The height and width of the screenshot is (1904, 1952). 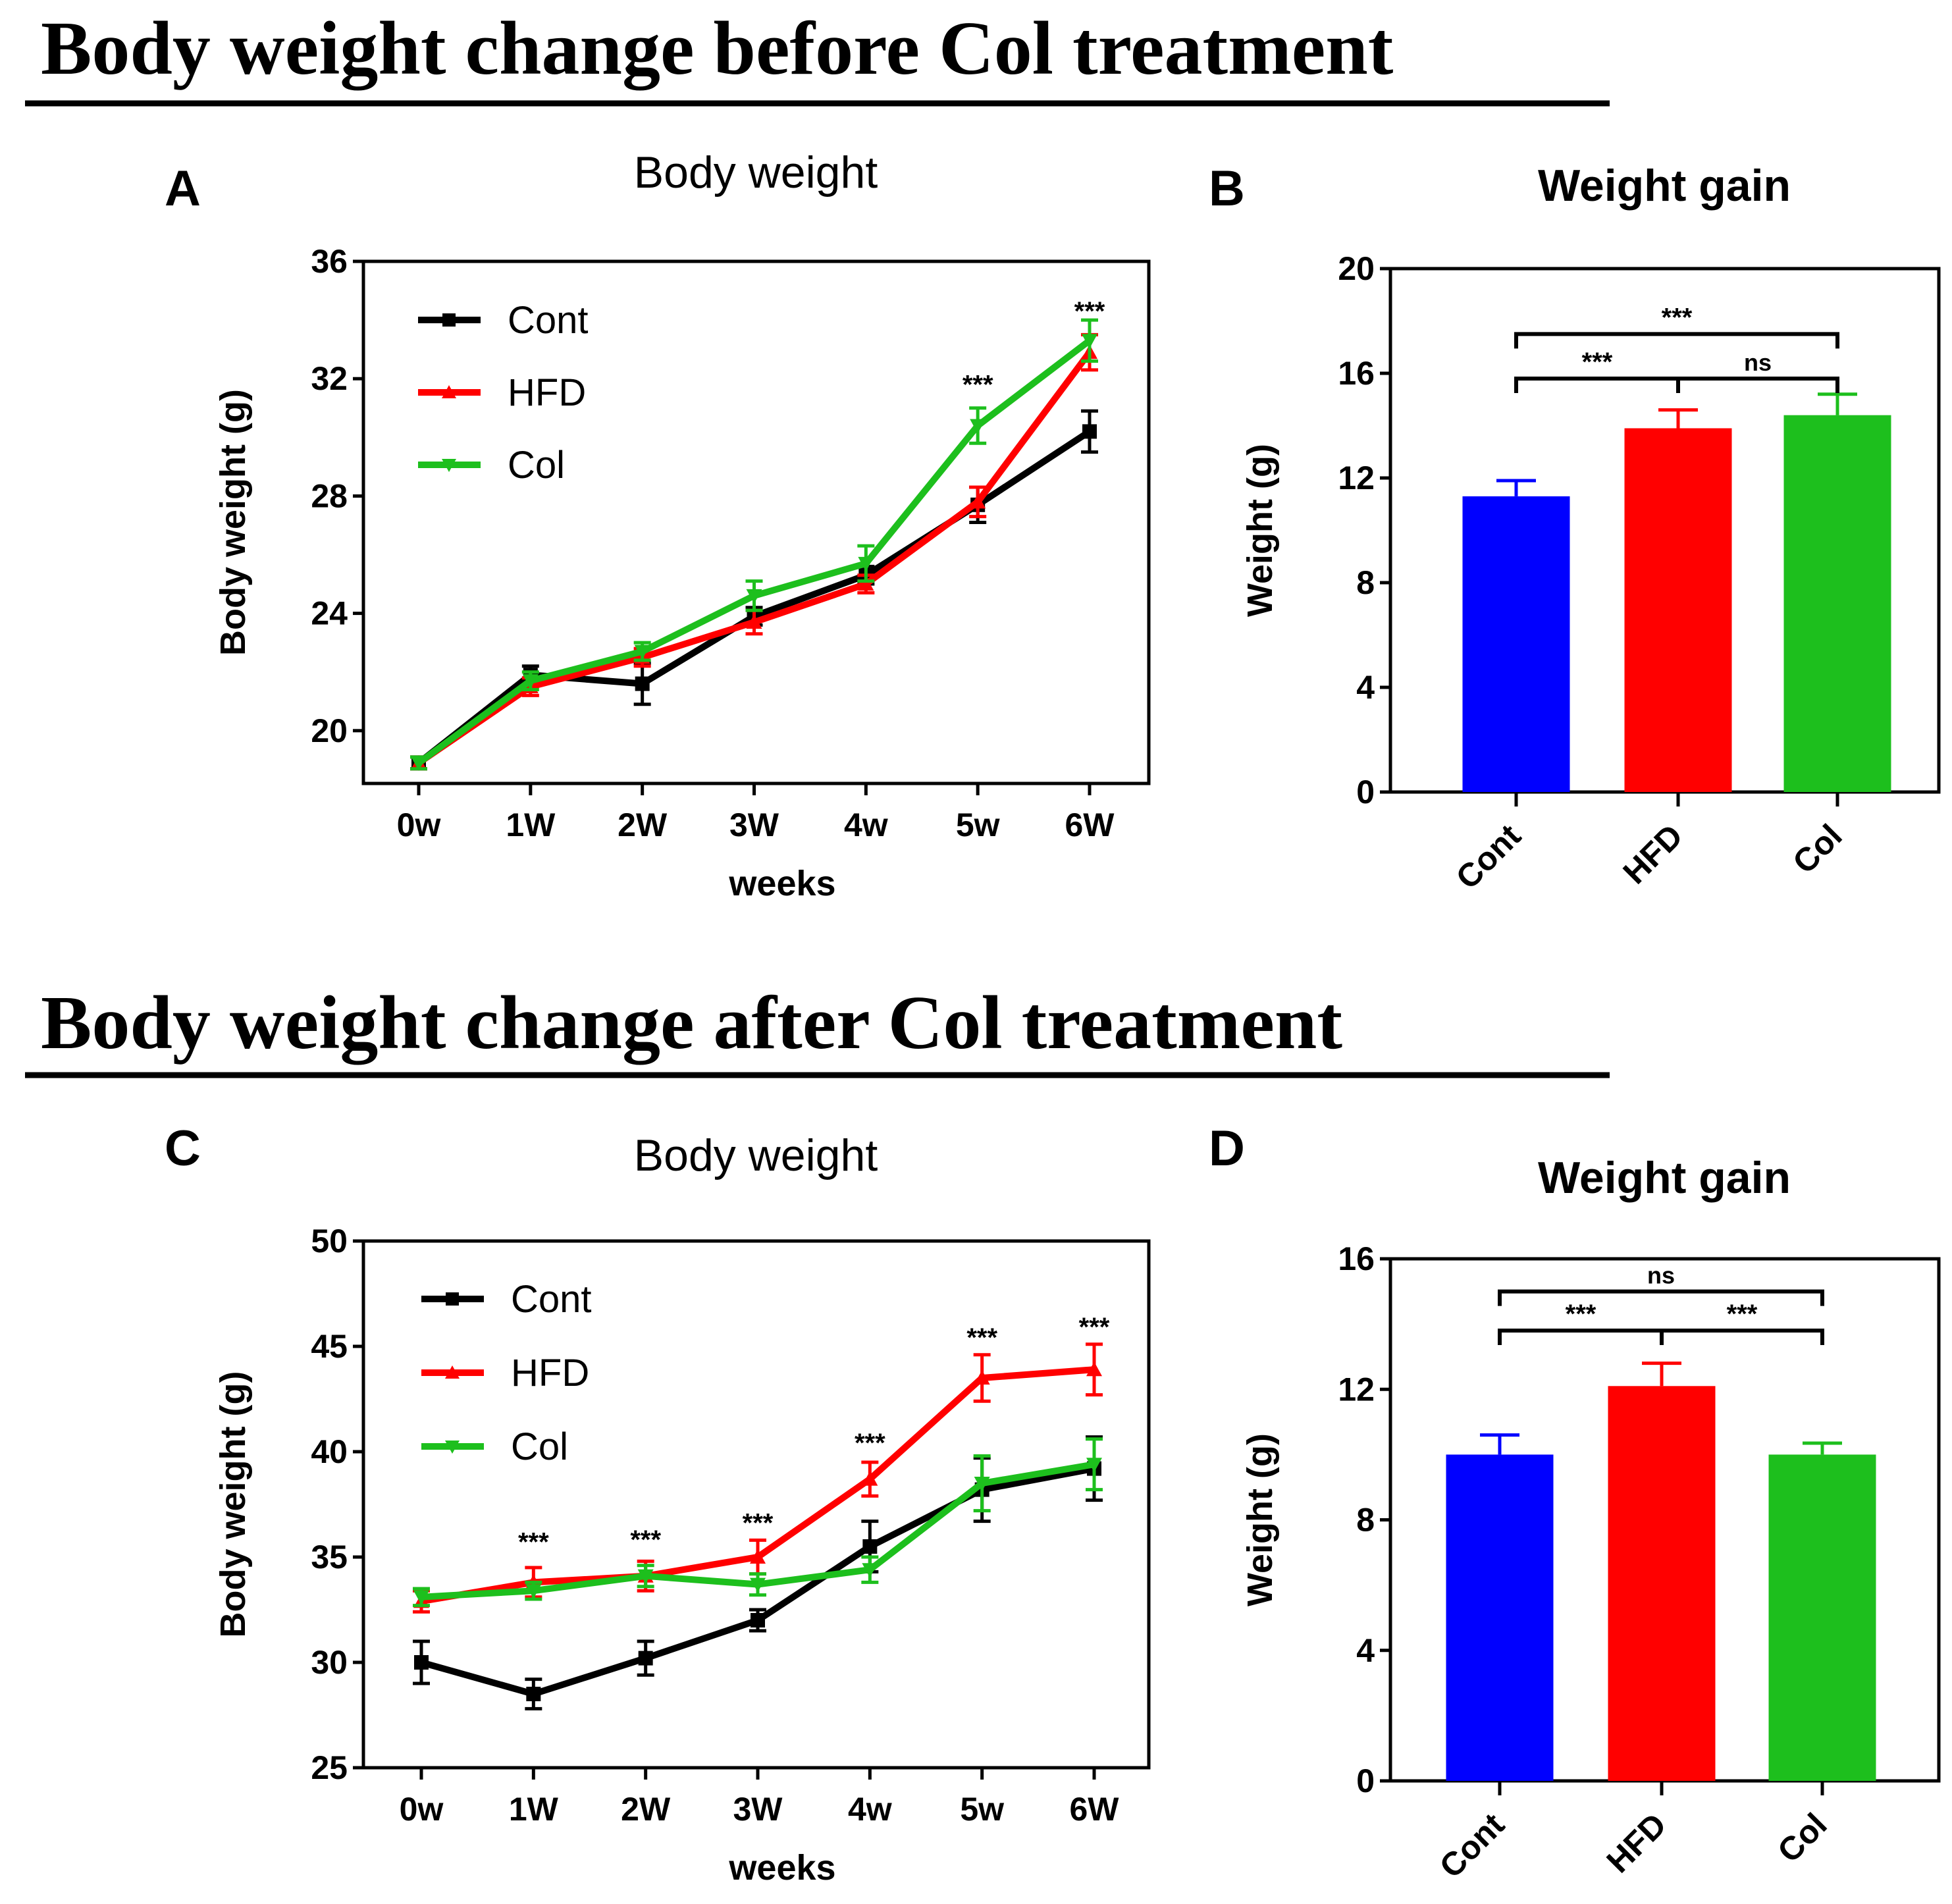 I want to click on legend-c: Cont HFD Col, so click(x=506, y=1373).